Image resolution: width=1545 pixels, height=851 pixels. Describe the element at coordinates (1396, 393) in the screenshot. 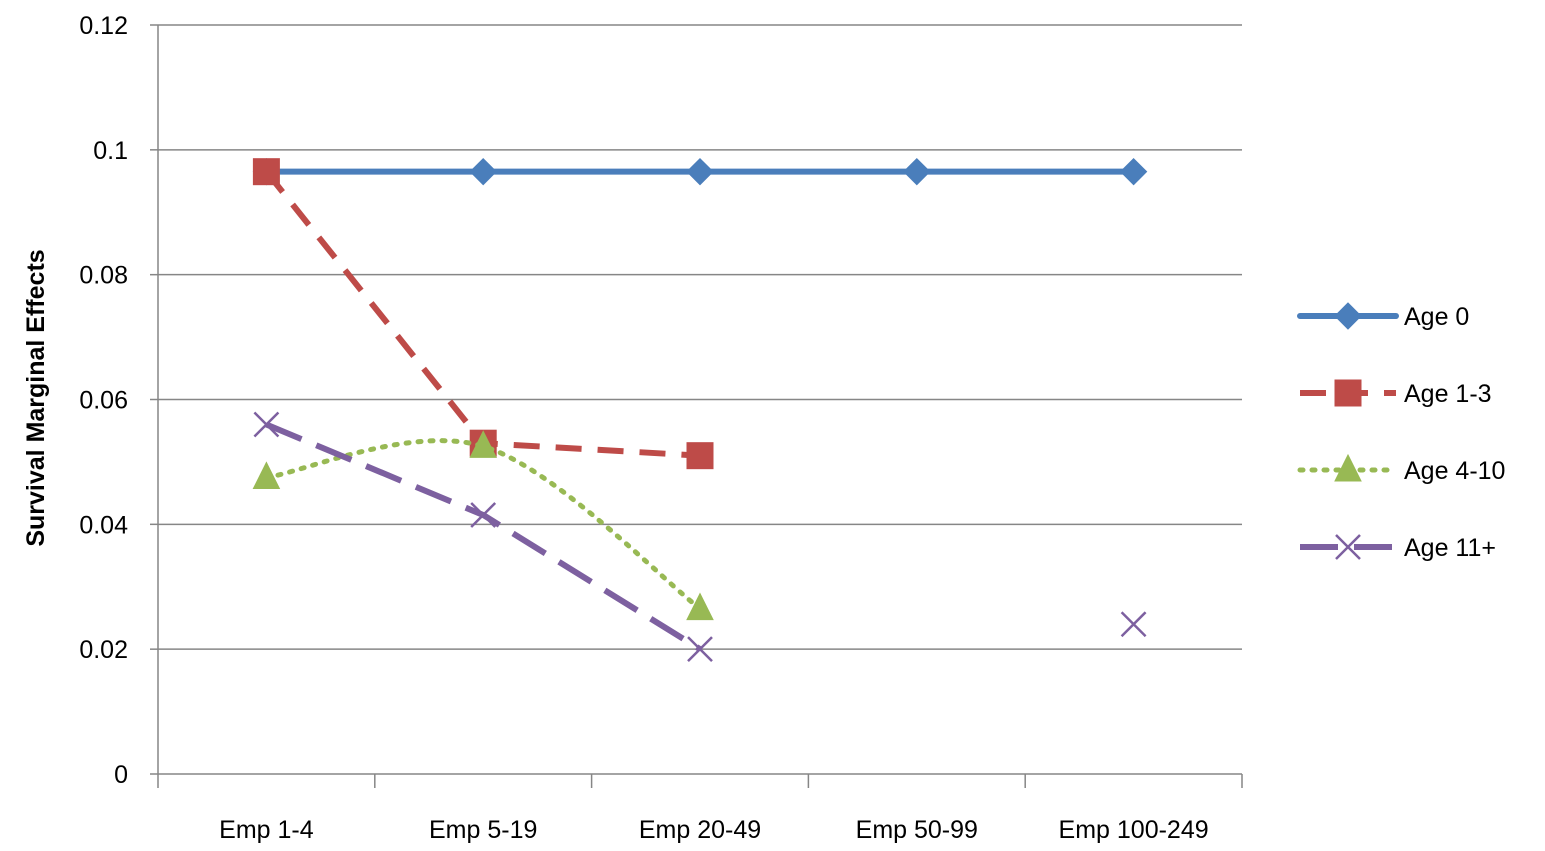

I see `legend-entry: Age 1-3` at that location.